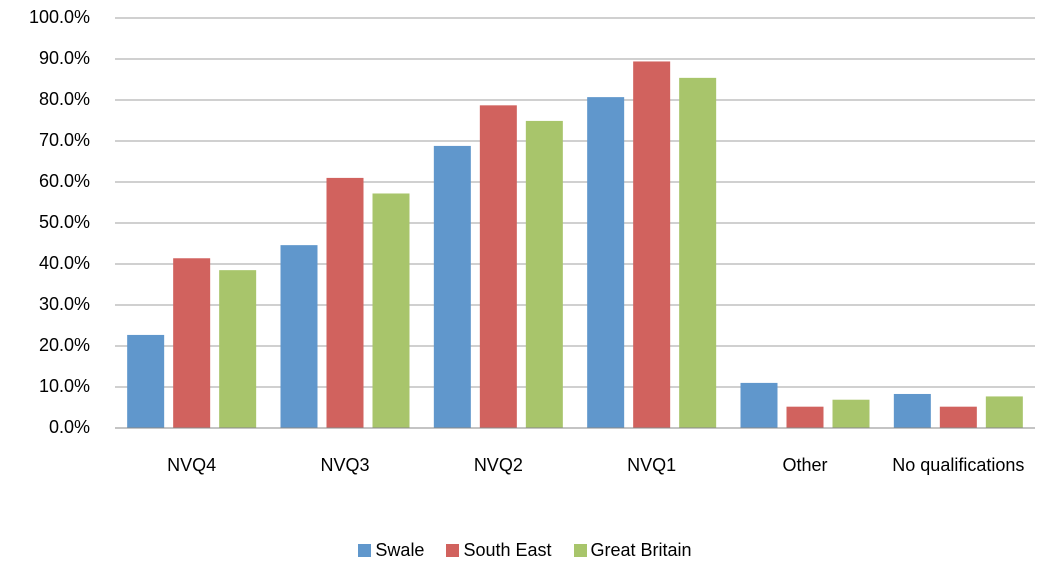  I want to click on y-tick-label: 100.0%, so click(59, 17).